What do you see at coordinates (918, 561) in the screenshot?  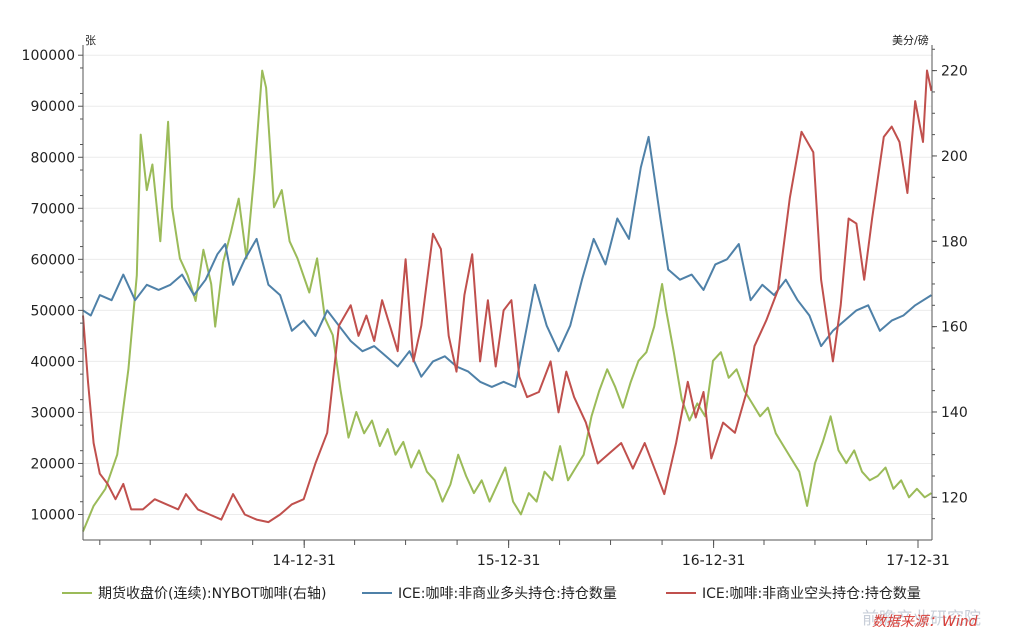 I see `x-tick-label: 17-12-31` at bounding box center [918, 561].